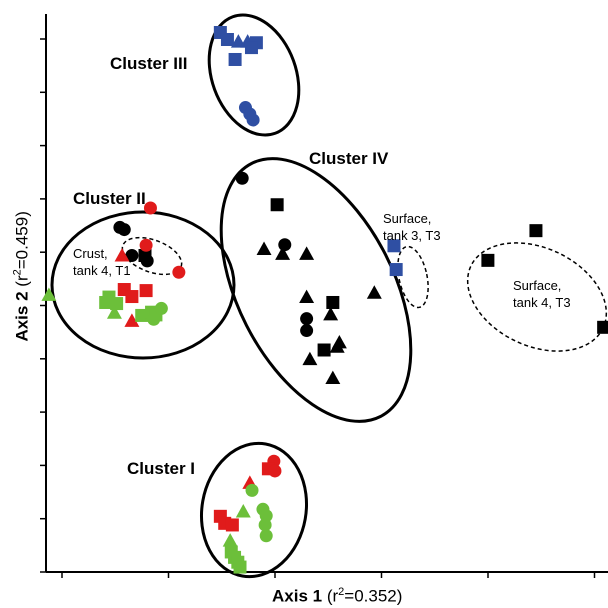 This screenshot has width=608, height=608. What do you see at coordinates (373, 596) in the screenshot?
I see `x-axis-title-val: =0.352)` at bounding box center [373, 596].